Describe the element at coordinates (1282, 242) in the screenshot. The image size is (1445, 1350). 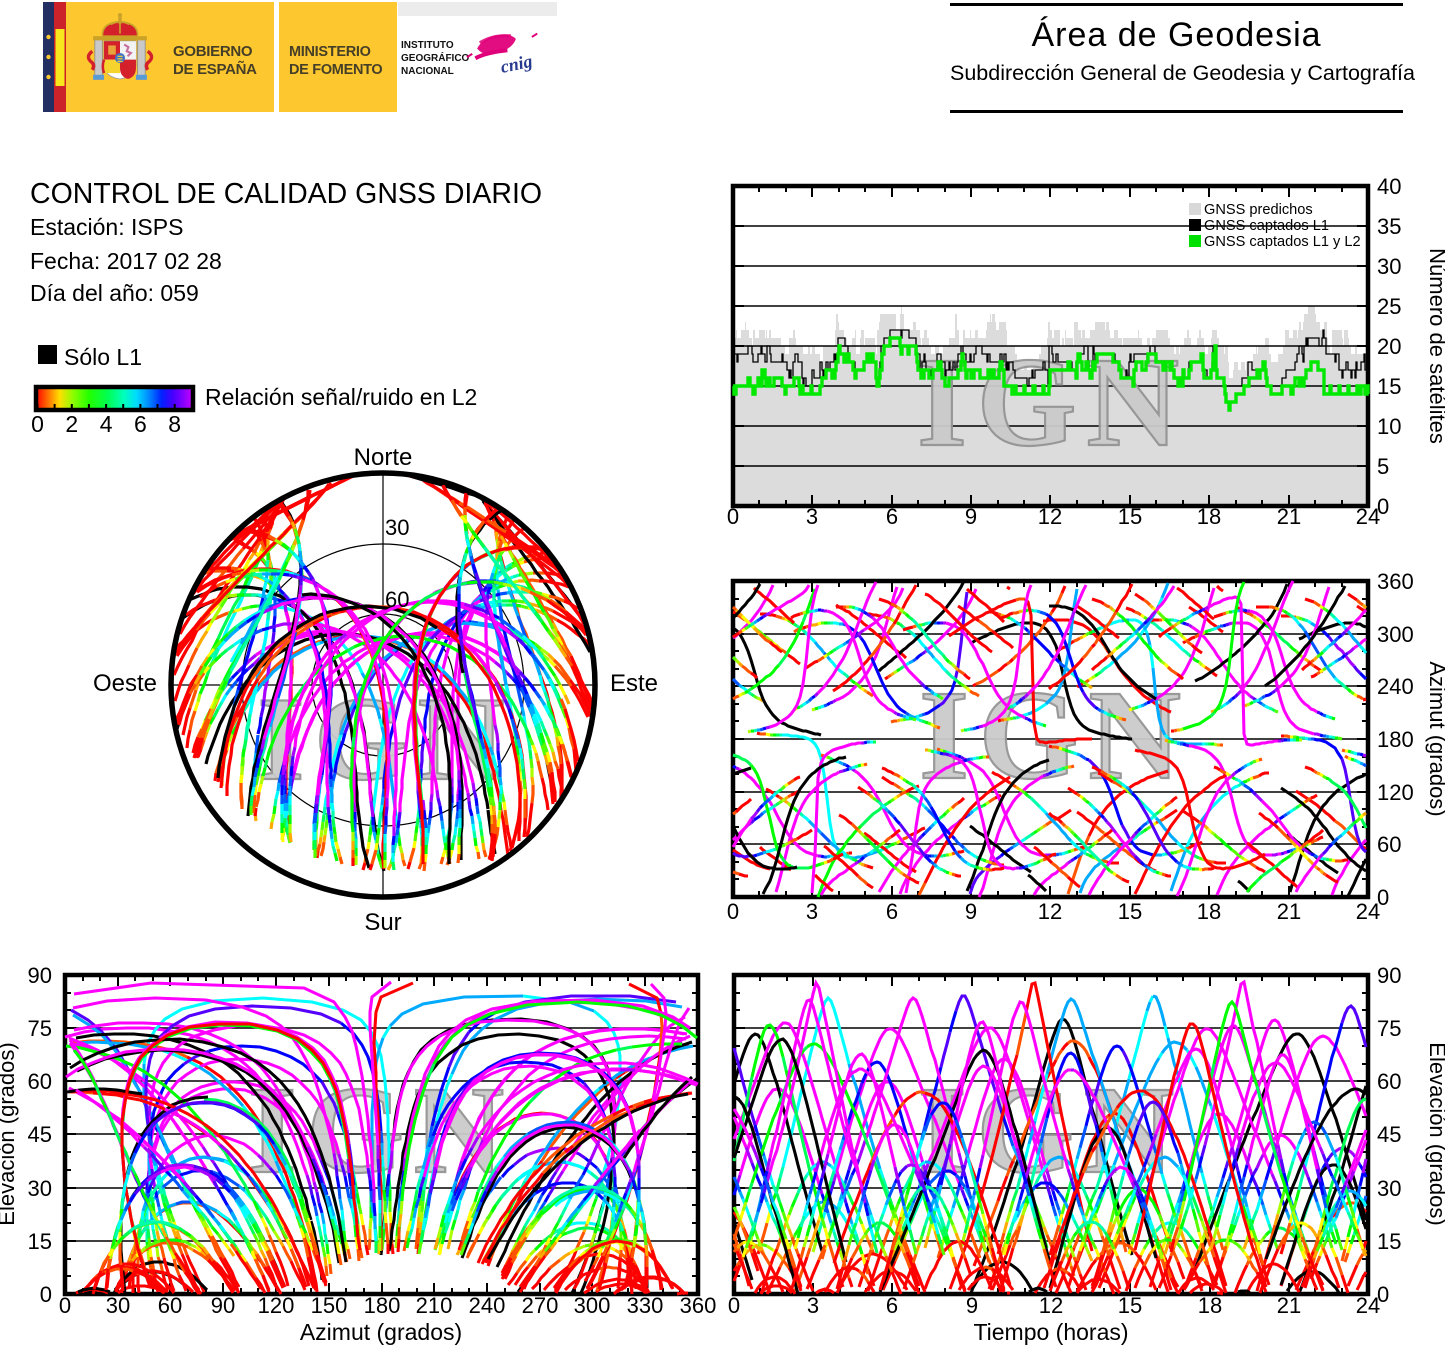
I see `svg-text: GNSS captados L1 y L2` at that location.